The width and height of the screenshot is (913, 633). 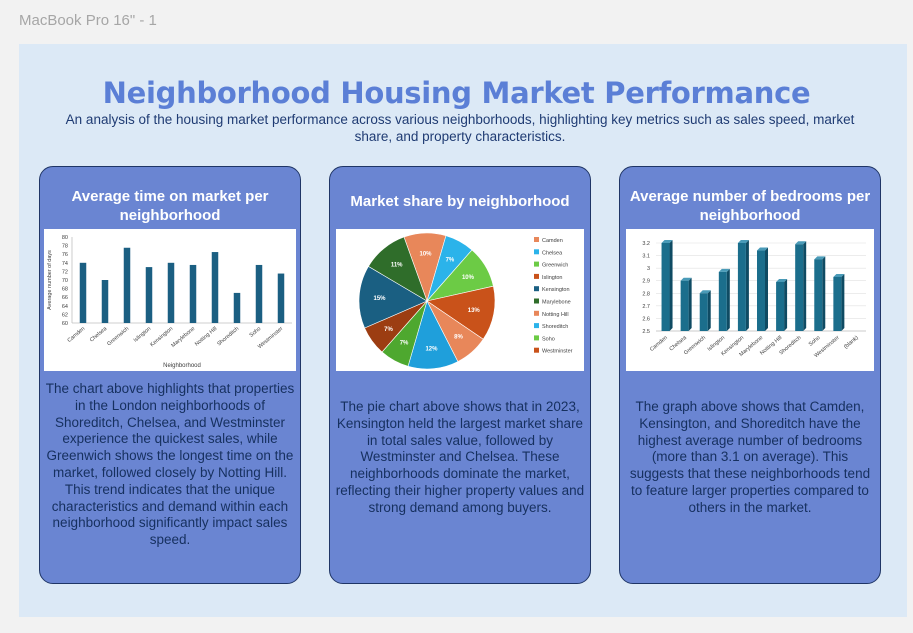 What do you see at coordinates (555, 327) in the screenshot?
I see `legend-label: Shoreditch` at bounding box center [555, 327].